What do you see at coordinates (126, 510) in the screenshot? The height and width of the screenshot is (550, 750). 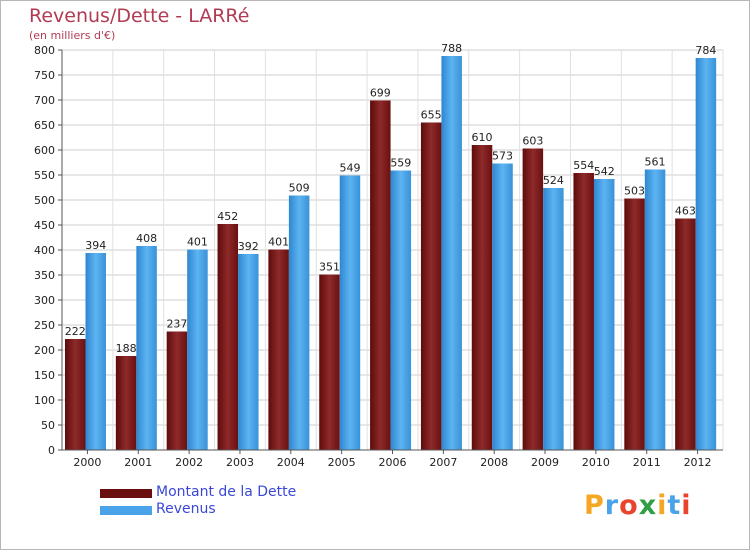 I see `legend-swatch-revenue` at bounding box center [126, 510].